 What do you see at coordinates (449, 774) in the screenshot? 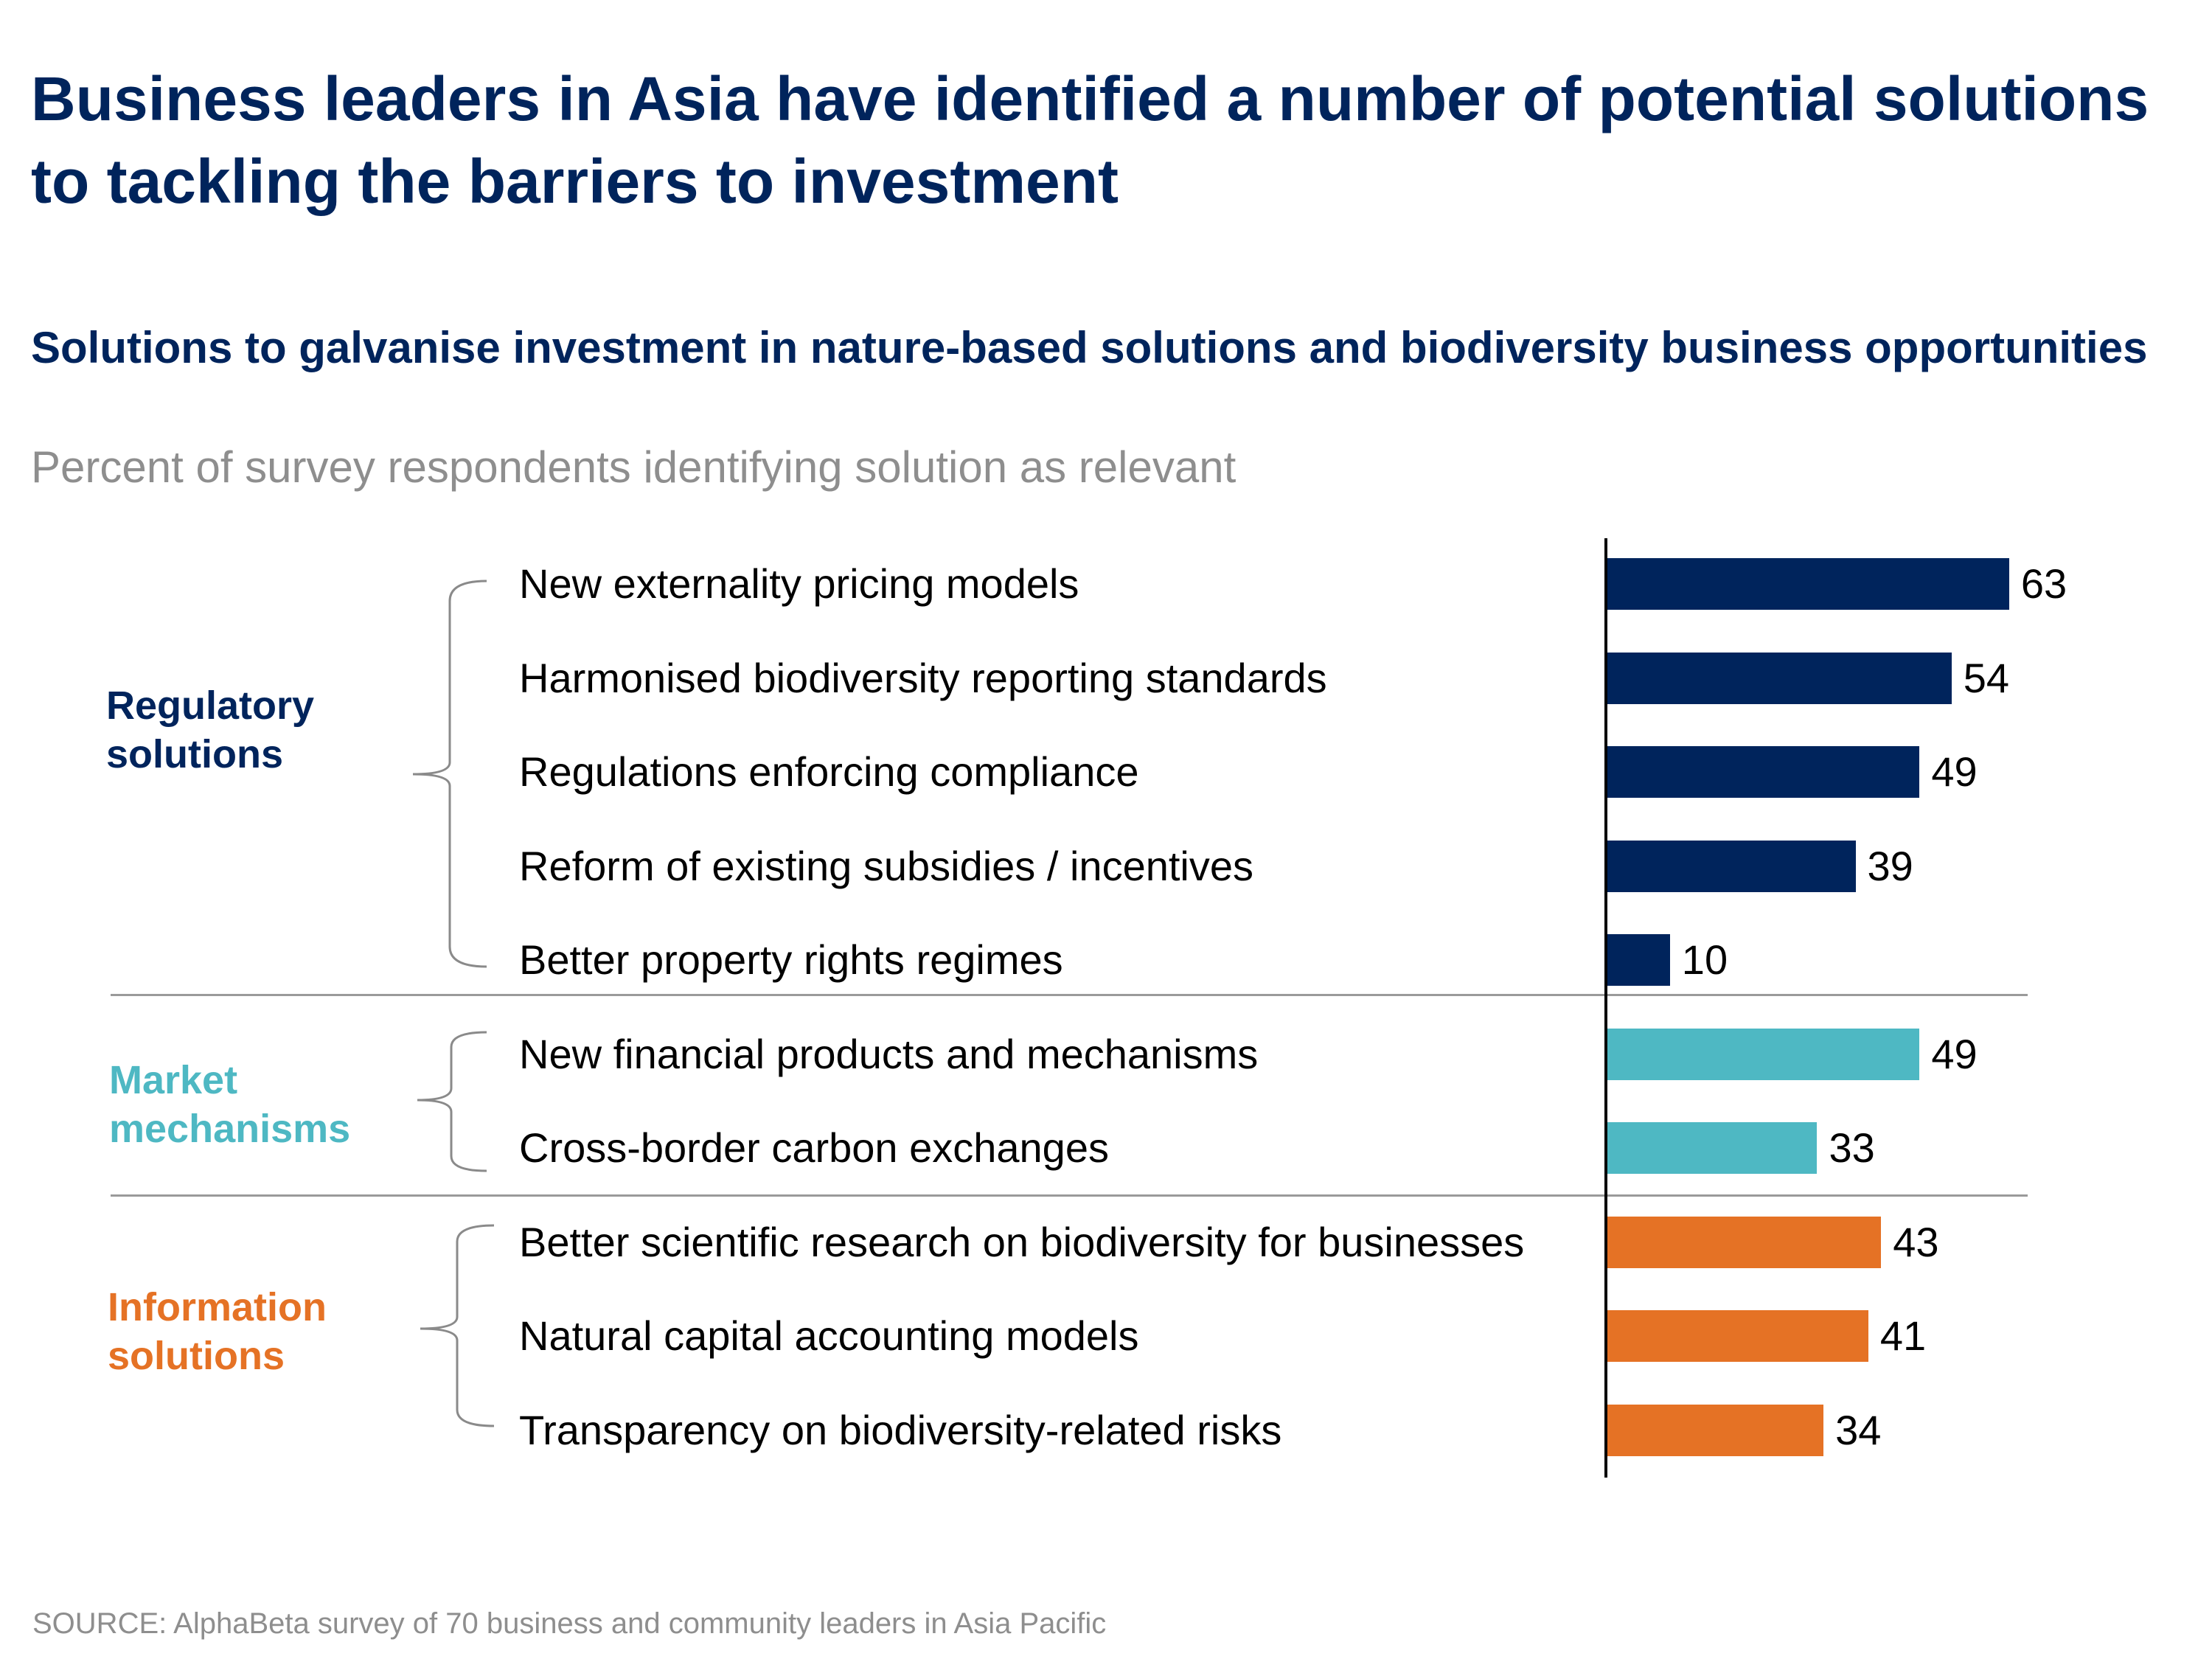
I see `bracket-regulatory` at bounding box center [449, 774].